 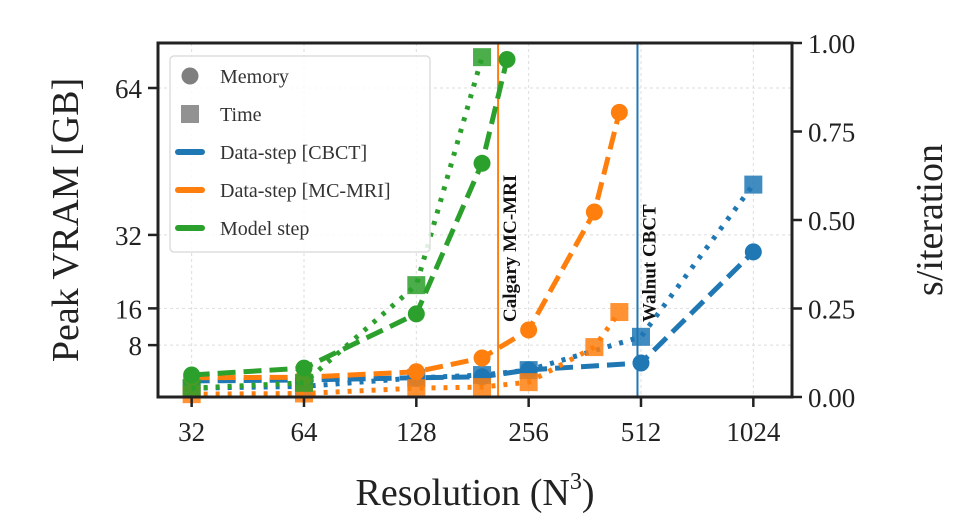 I want to click on x-tick-label: 512, so click(x=641, y=432).